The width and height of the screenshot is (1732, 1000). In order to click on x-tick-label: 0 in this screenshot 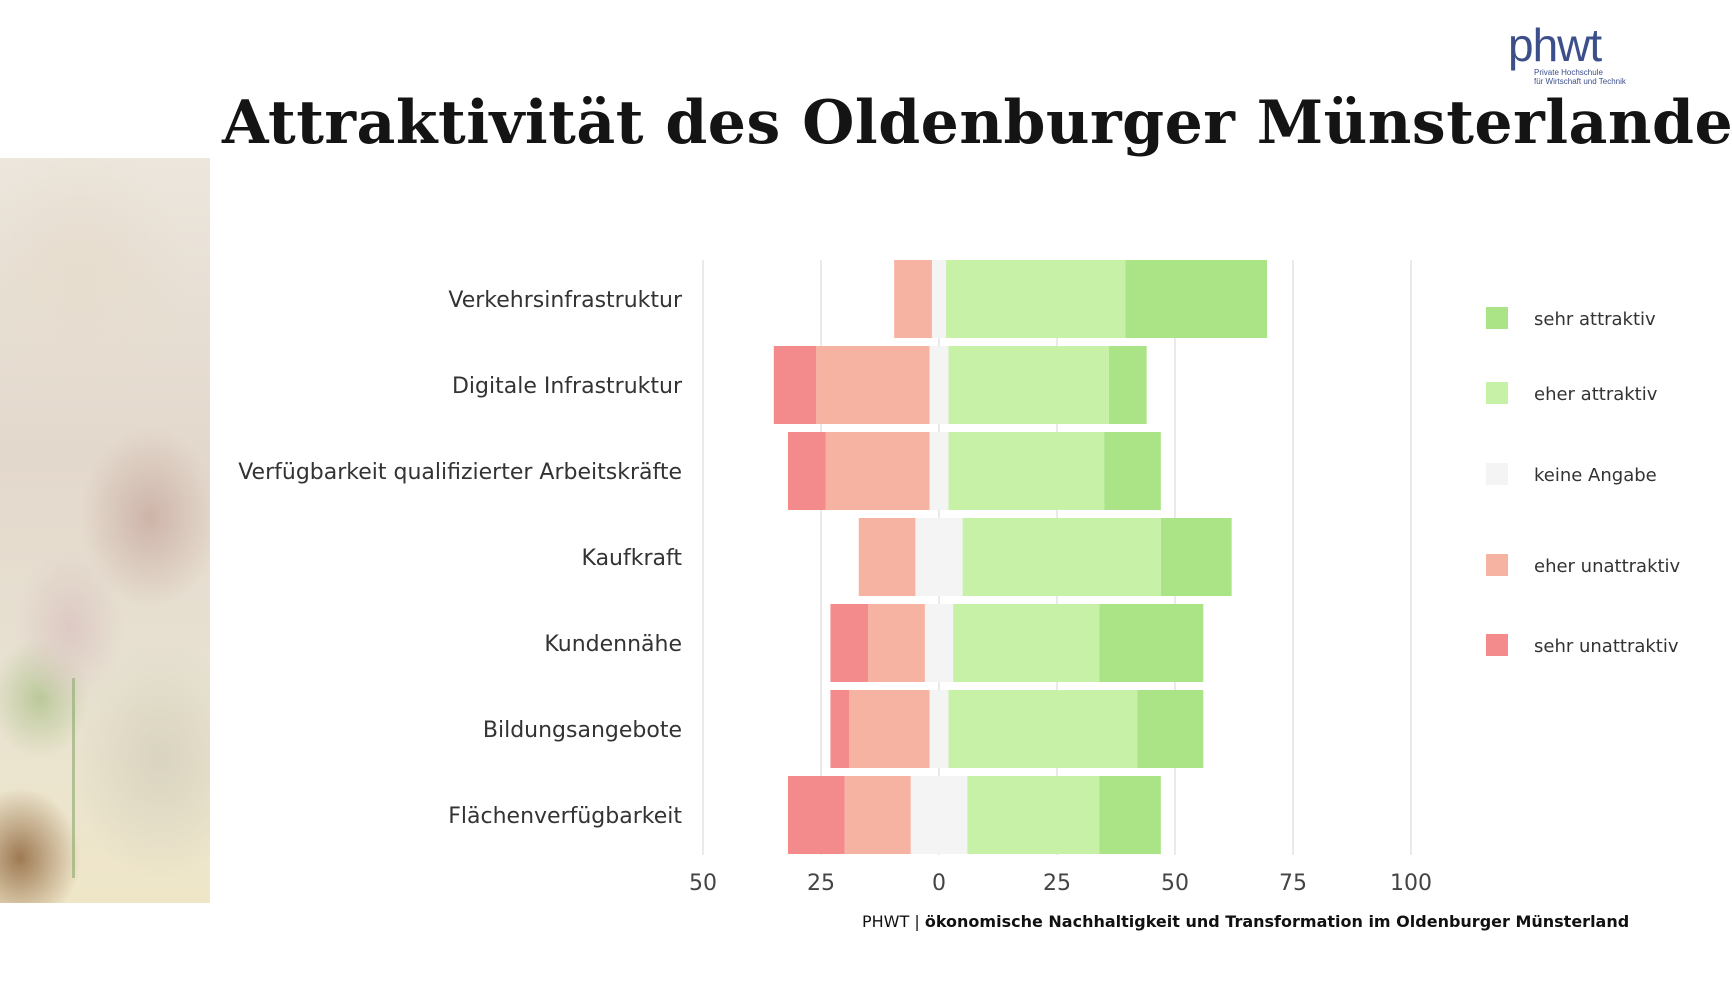, I will do `click(939, 883)`.